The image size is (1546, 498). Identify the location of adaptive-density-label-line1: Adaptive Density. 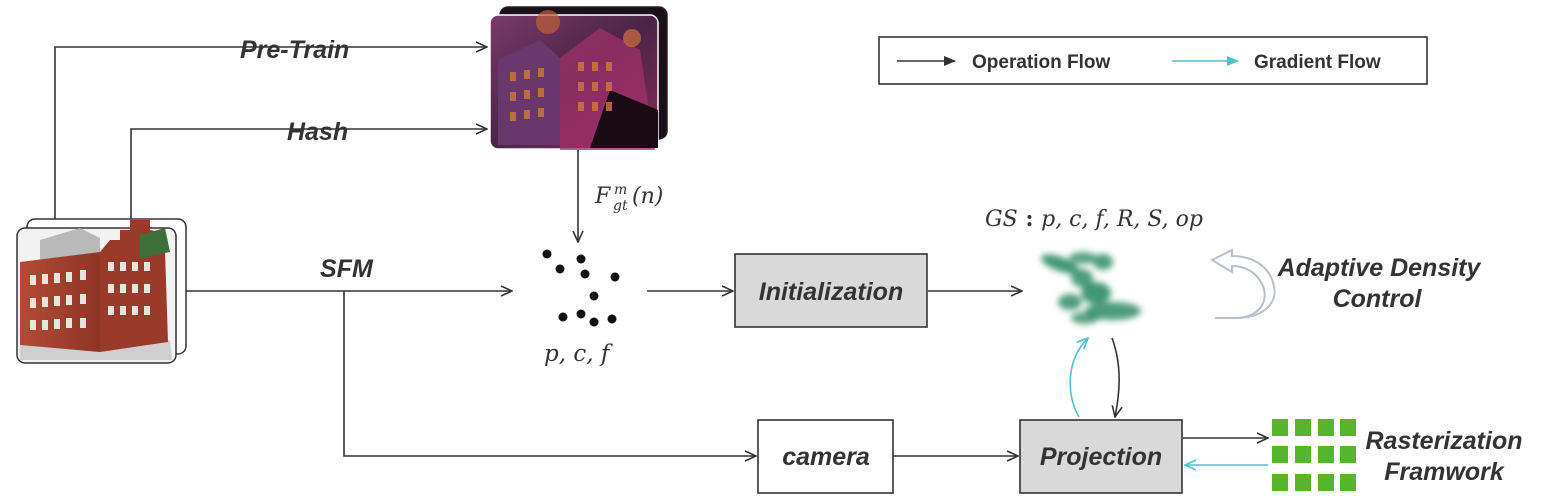
(1379, 268).